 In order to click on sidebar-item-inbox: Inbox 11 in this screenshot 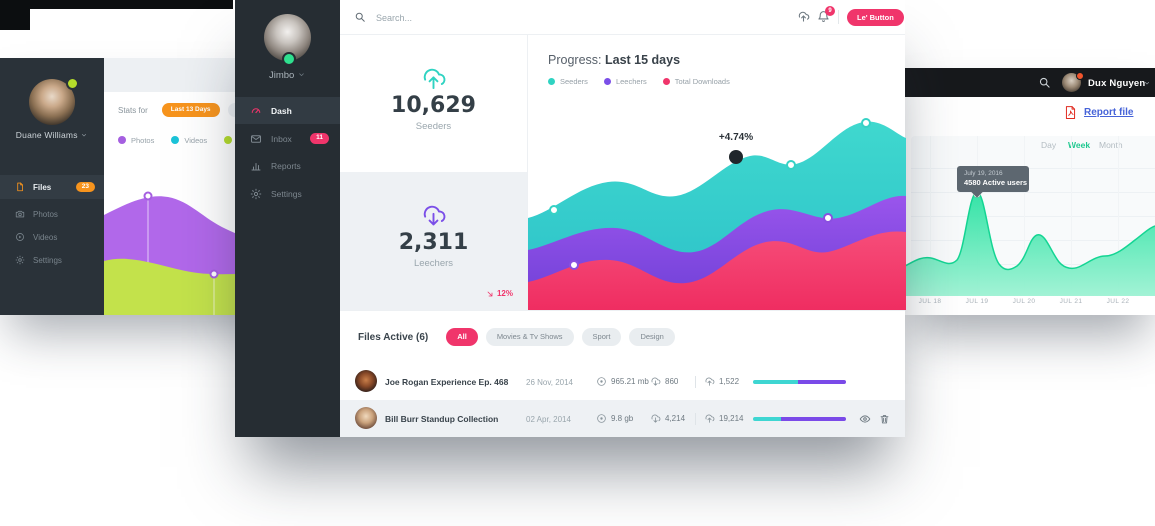, I will do `click(287, 138)`.